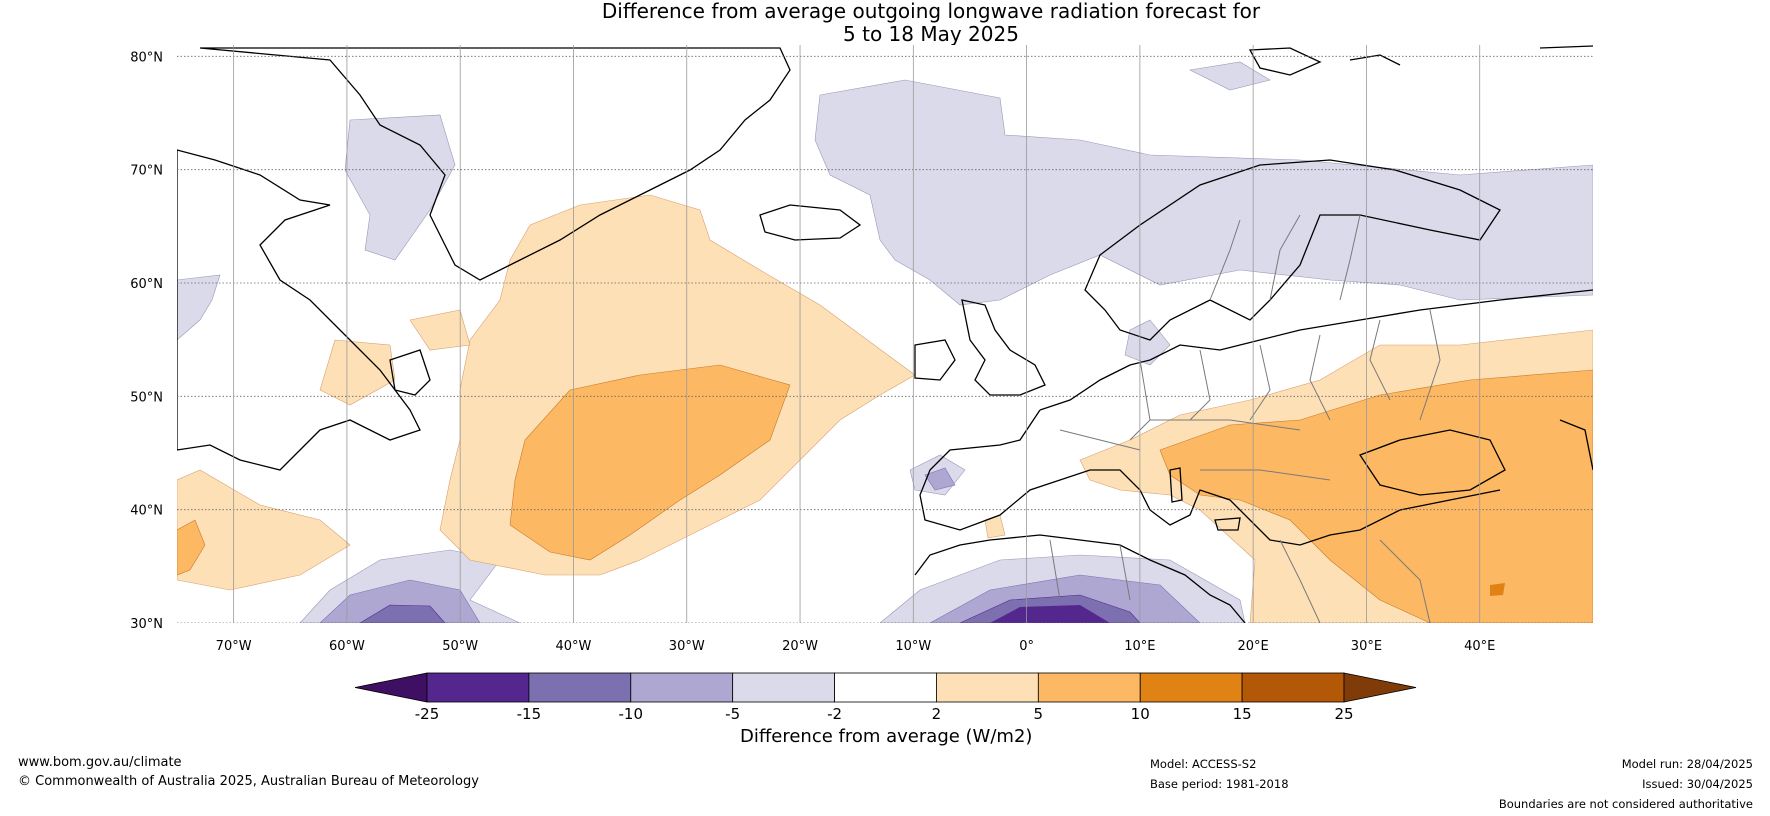 The height and width of the screenshot is (816, 1770). What do you see at coordinates (1253, 646) in the screenshot?
I see `longitude-label: 20°E` at bounding box center [1253, 646].